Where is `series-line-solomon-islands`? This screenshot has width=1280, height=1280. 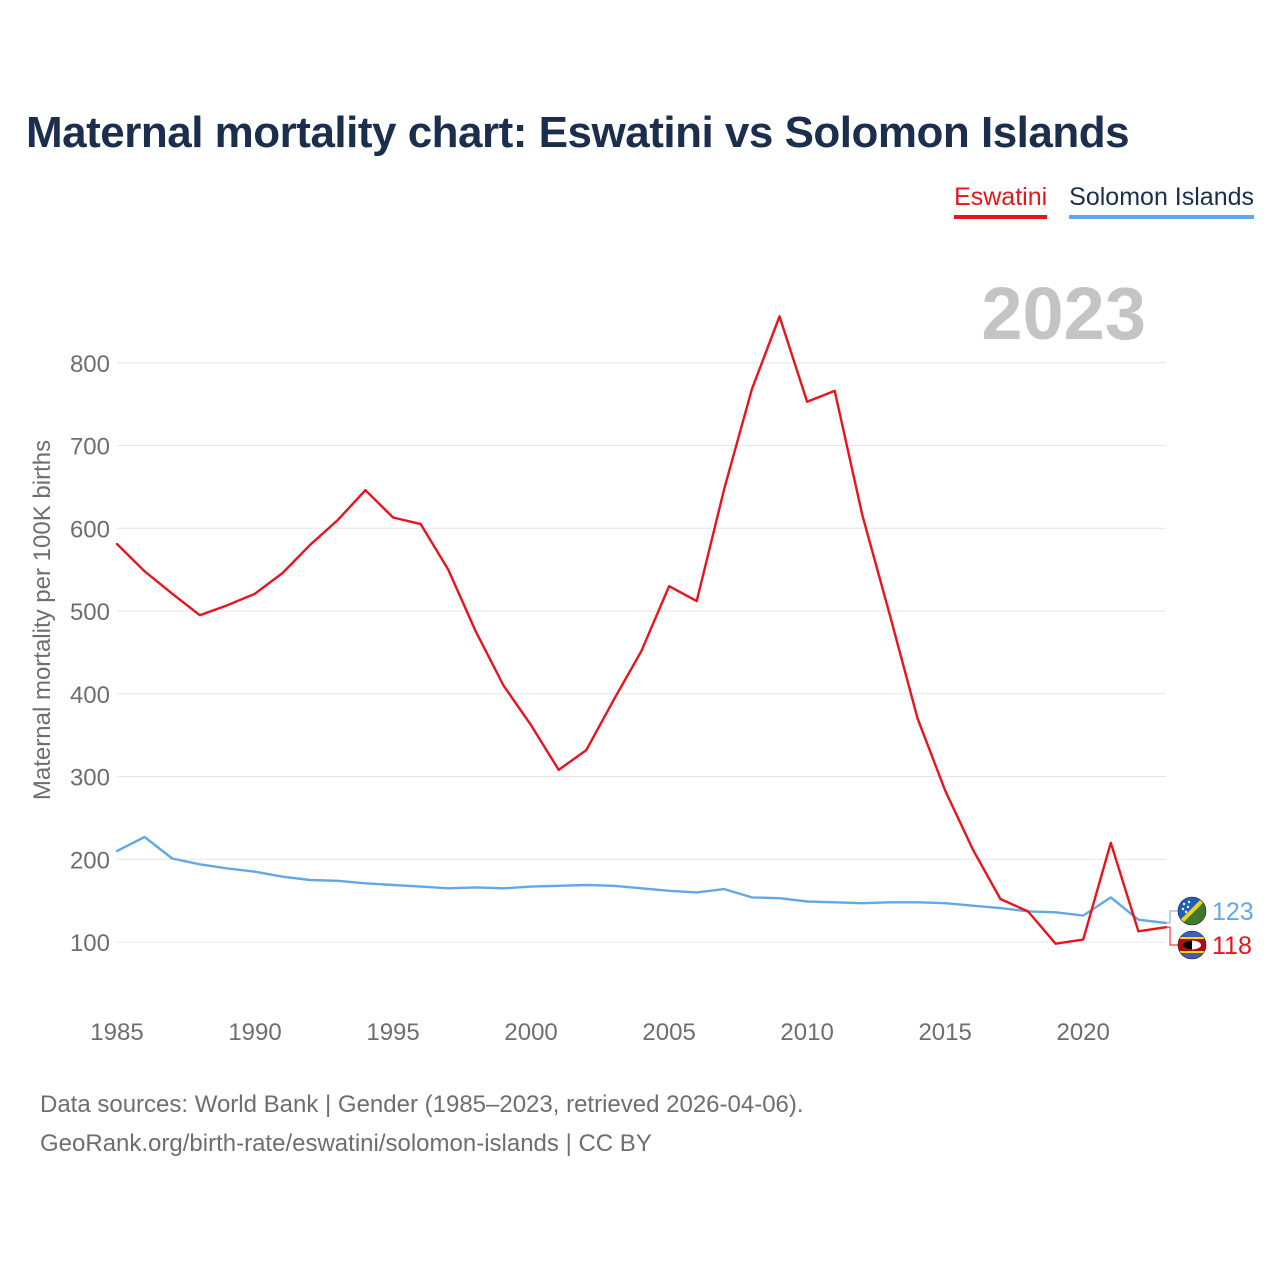 series-line-solomon-islands is located at coordinates (641, 880).